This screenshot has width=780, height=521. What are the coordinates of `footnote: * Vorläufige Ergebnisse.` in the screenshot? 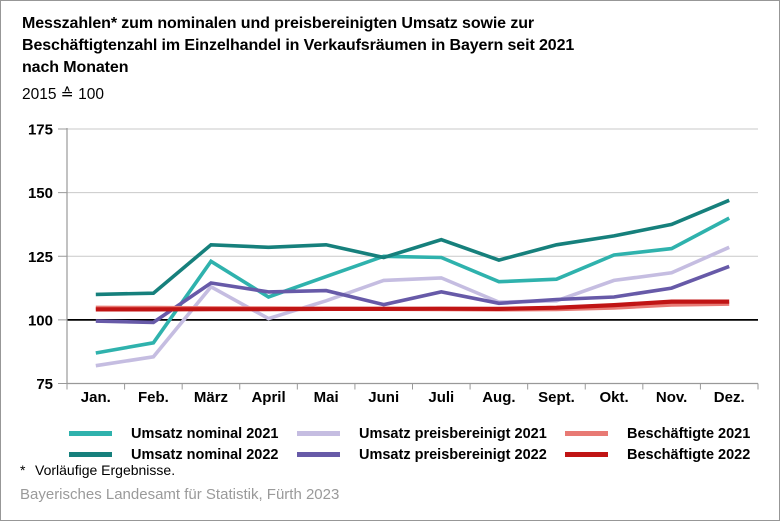 It's located at (97, 470).